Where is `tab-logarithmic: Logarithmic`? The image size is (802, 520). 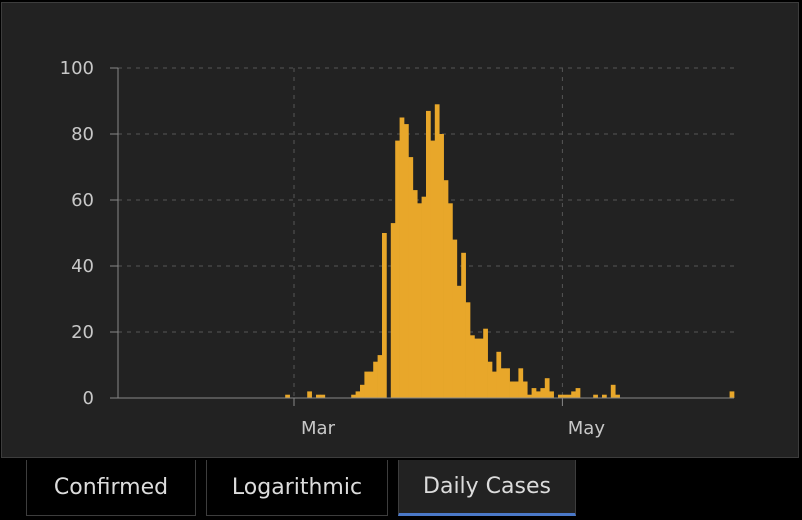
tab-logarithmic: Logarithmic is located at coordinates (297, 488).